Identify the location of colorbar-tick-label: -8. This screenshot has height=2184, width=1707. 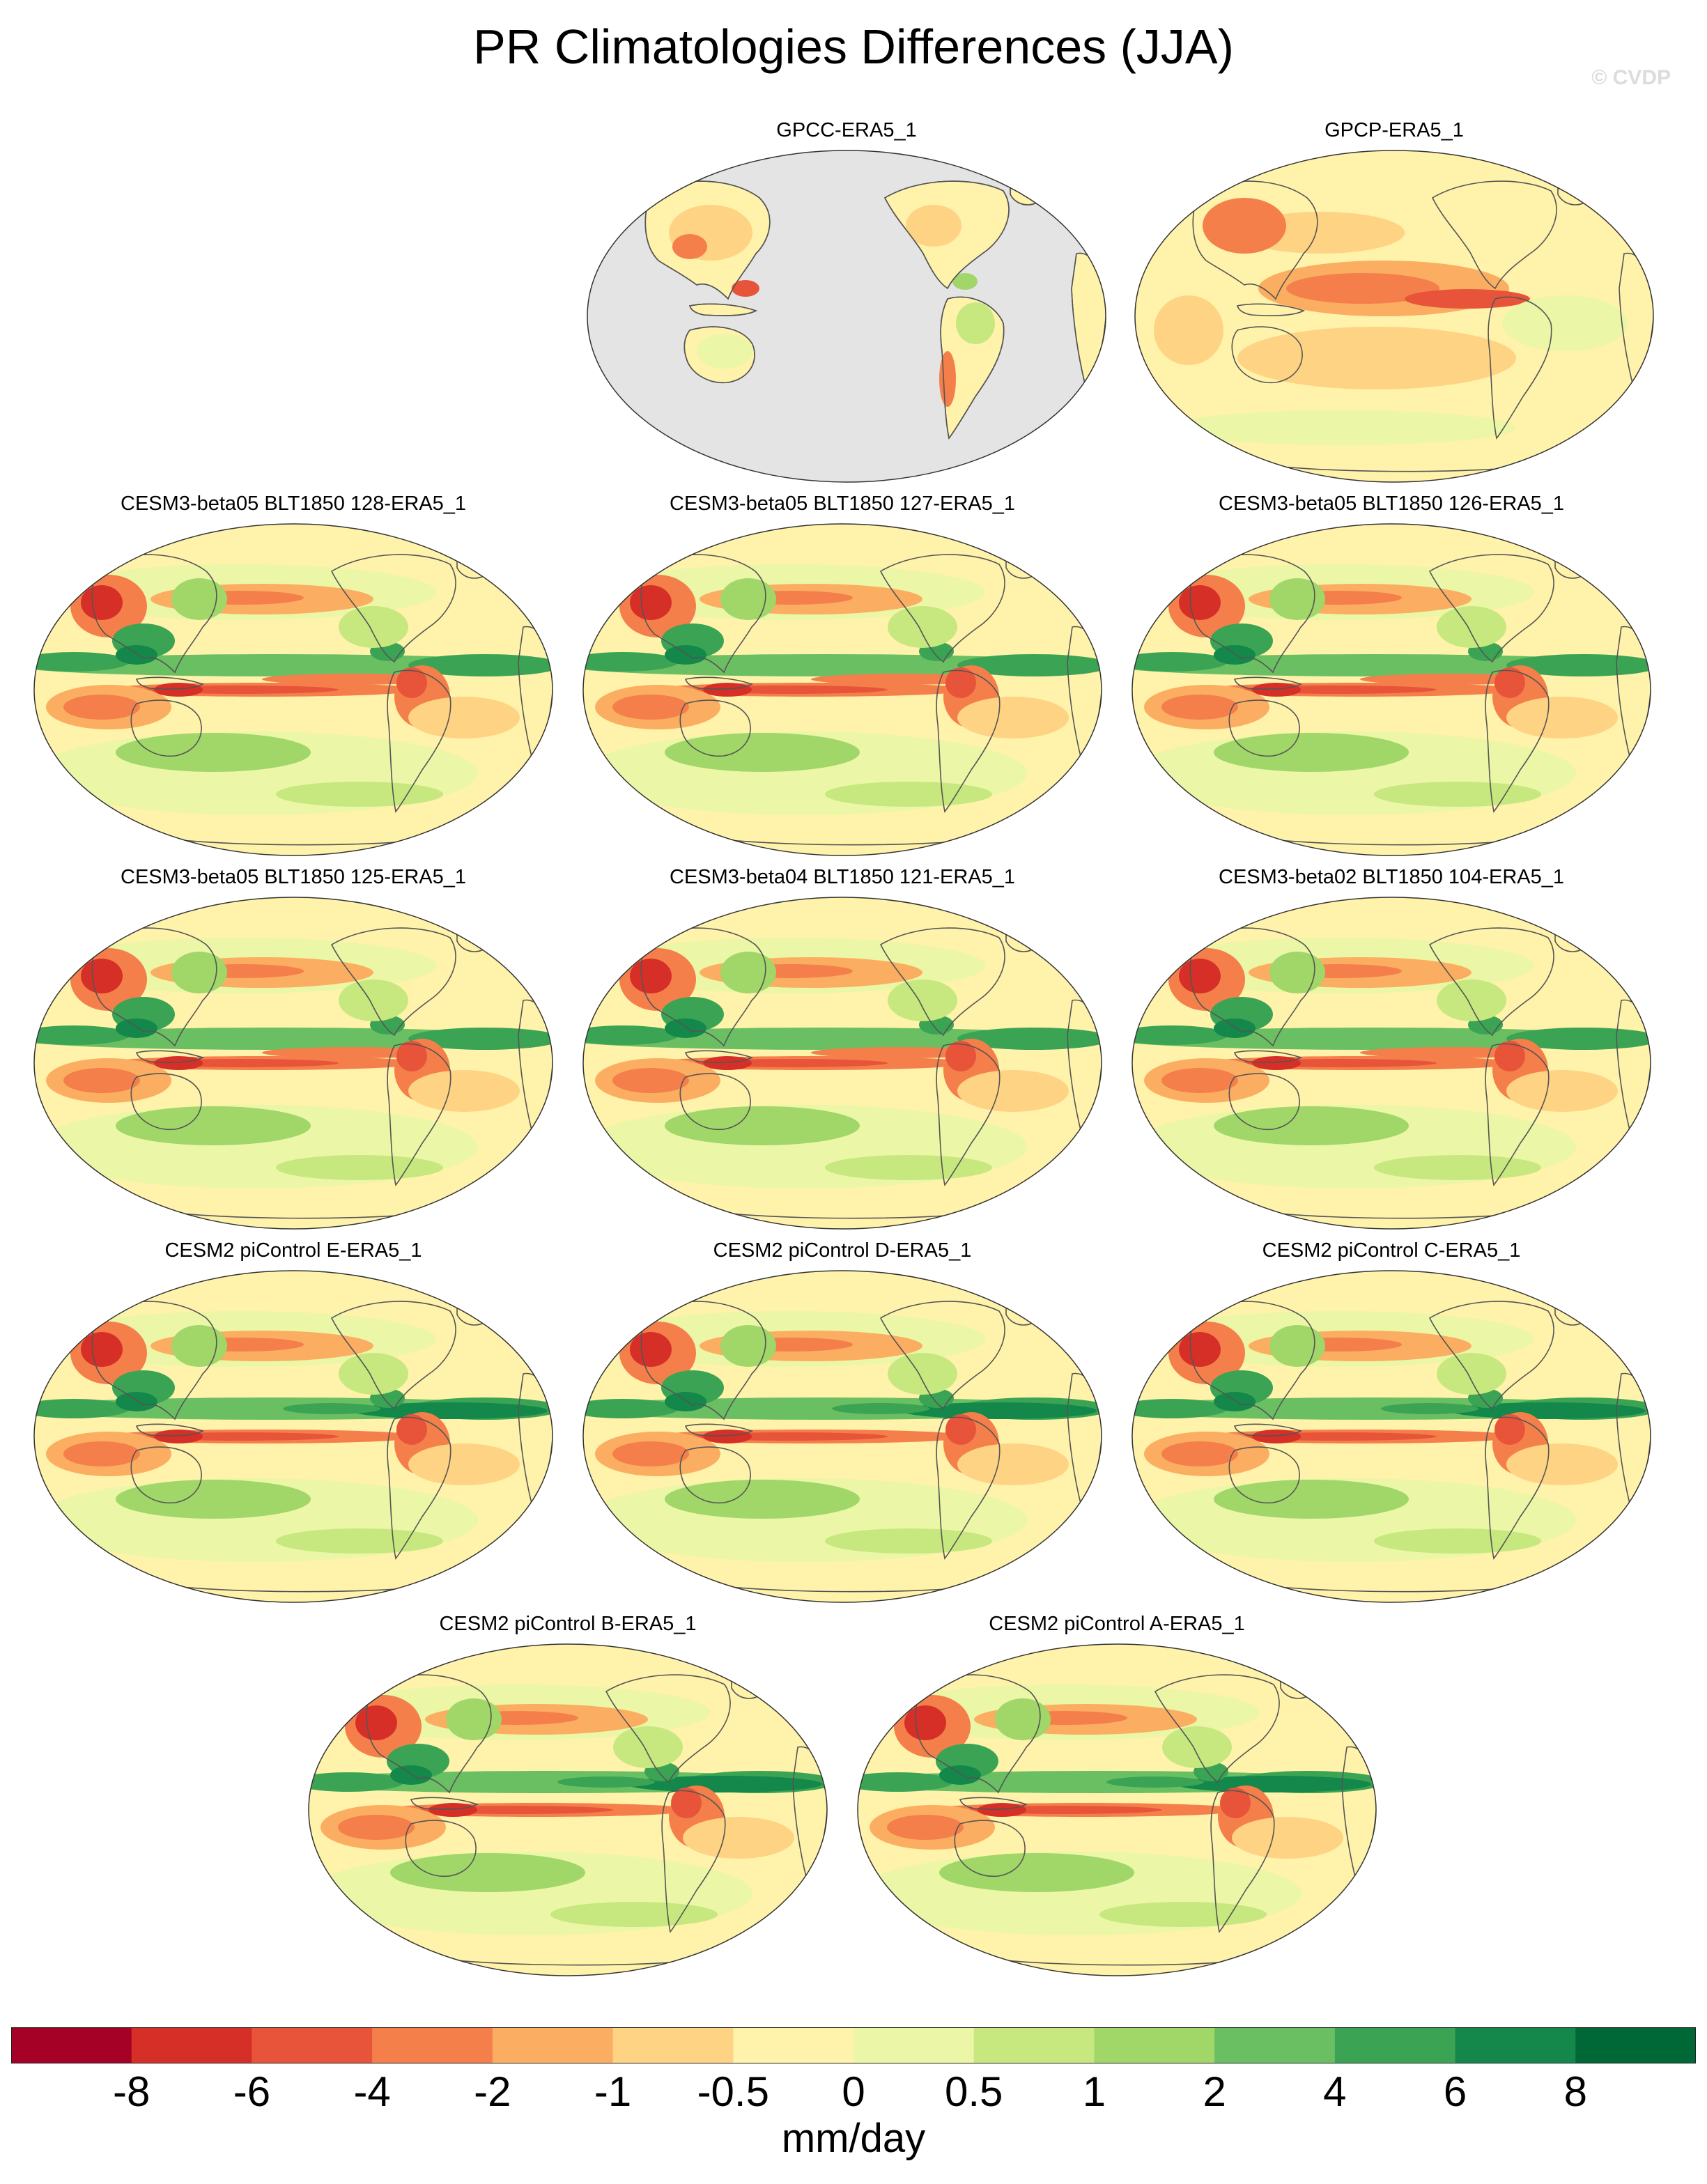
(132, 2091).